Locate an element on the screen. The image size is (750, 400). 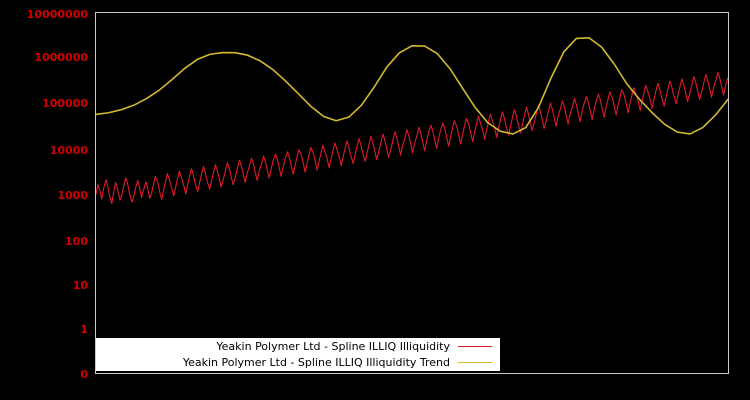
y-tick-label: 10000 is located at coordinates (68, 150).